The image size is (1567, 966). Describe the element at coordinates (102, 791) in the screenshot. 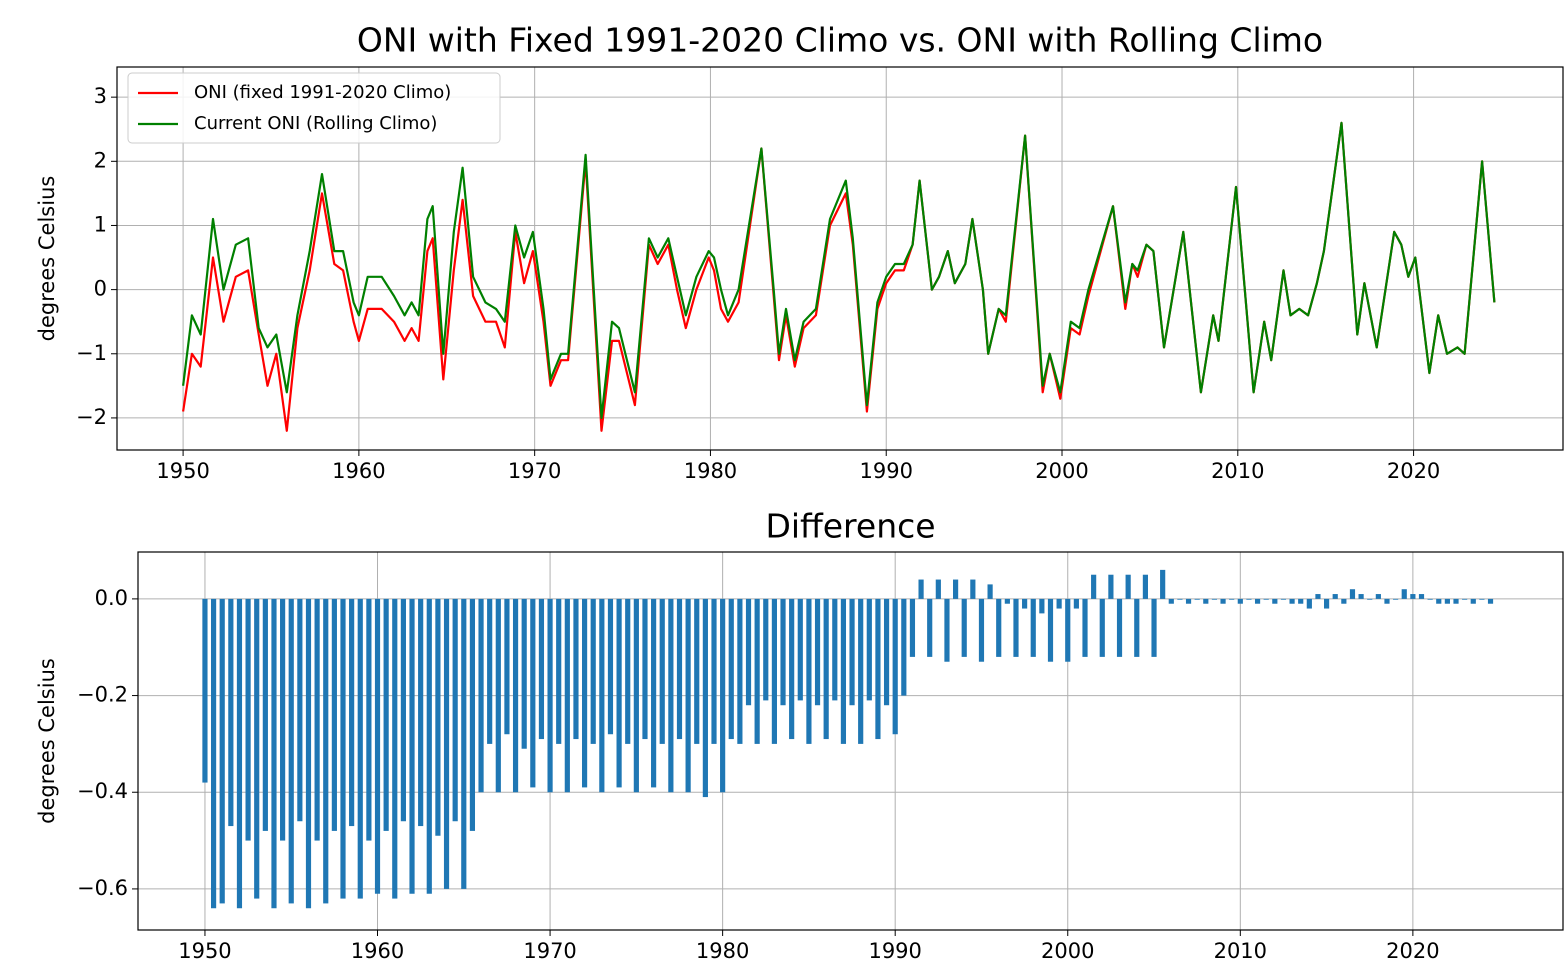

I see `y-tick-label: −0.4` at that location.